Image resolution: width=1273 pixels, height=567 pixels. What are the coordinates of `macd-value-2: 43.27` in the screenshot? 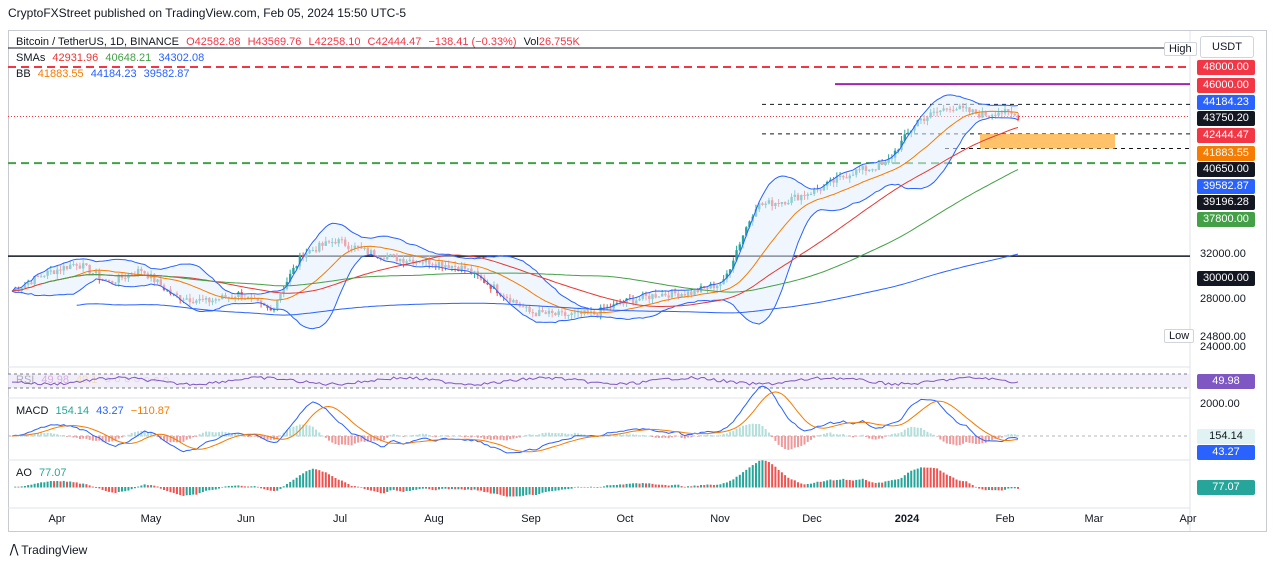 It's located at (110, 411).